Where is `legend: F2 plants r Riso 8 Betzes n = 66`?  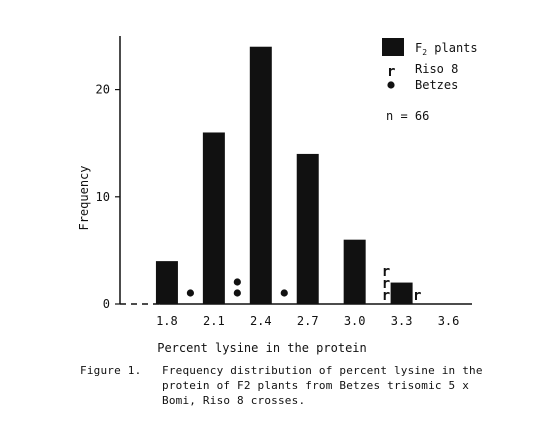 legend: F2 plants r Riso 8 Betzes n = 66 is located at coordinates (430, 80).